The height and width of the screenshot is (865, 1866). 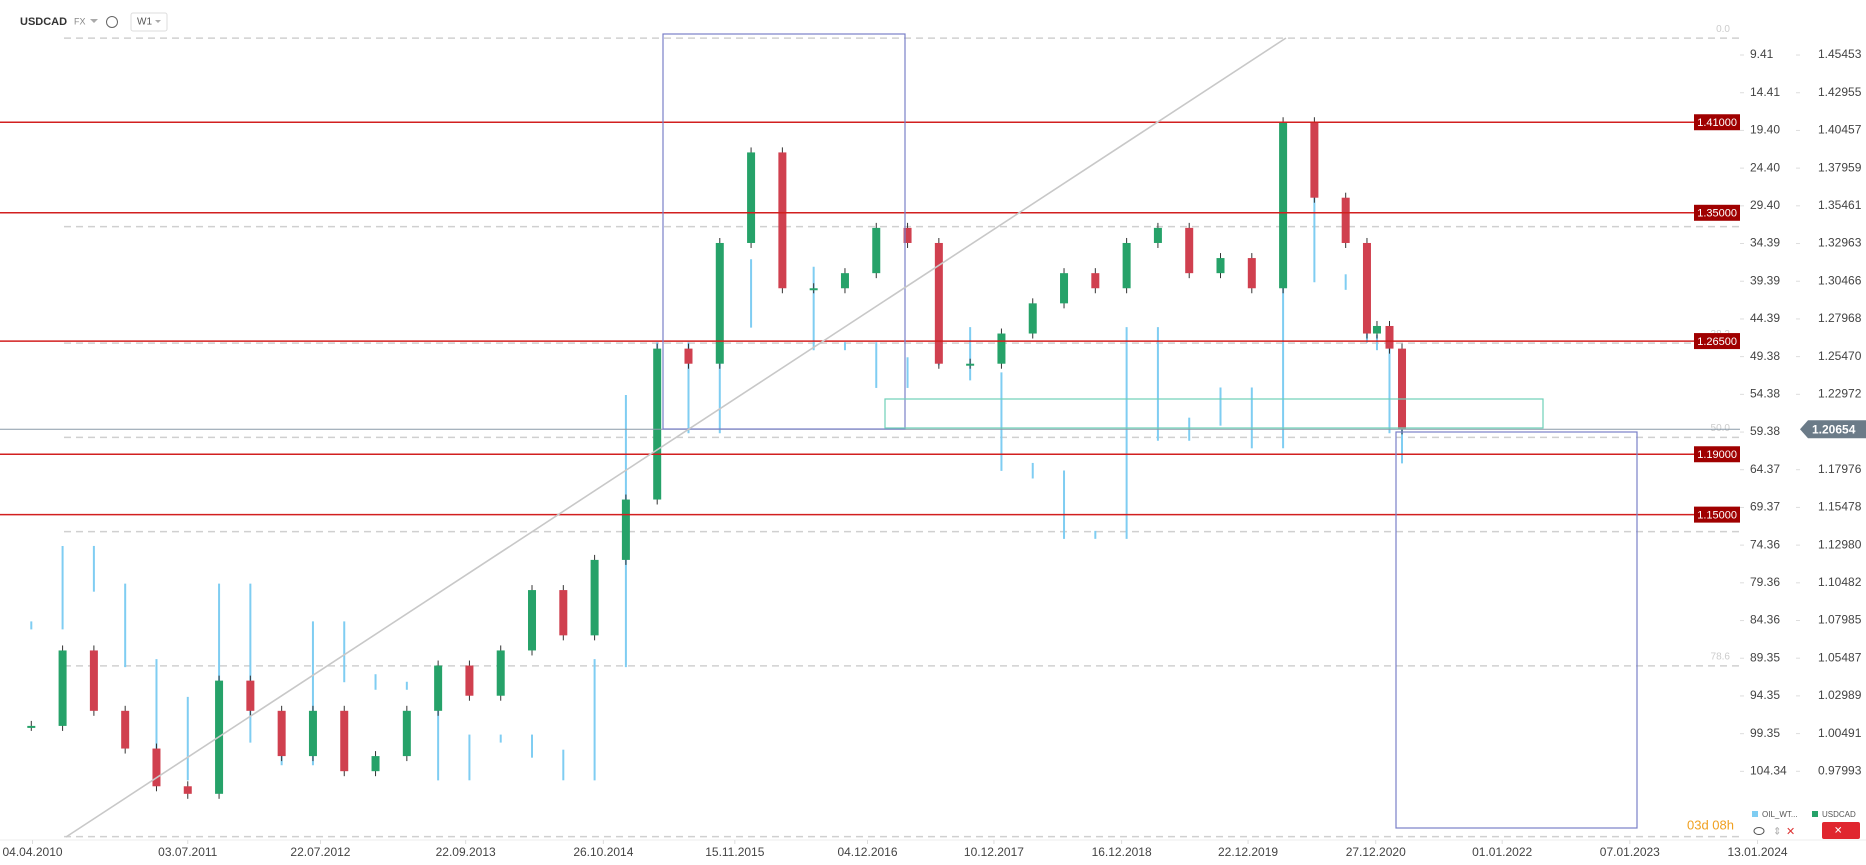 I want to click on y-tick-label: 1.07985, so click(x=1840, y=620).